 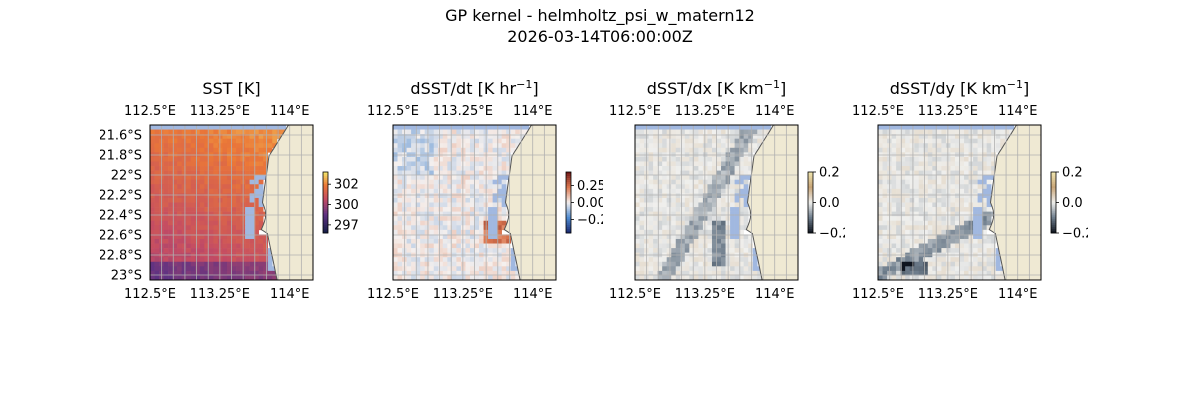 What do you see at coordinates (810, 218) in the screenshot?
I see `colorbar-segment` at bounding box center [810, 218].